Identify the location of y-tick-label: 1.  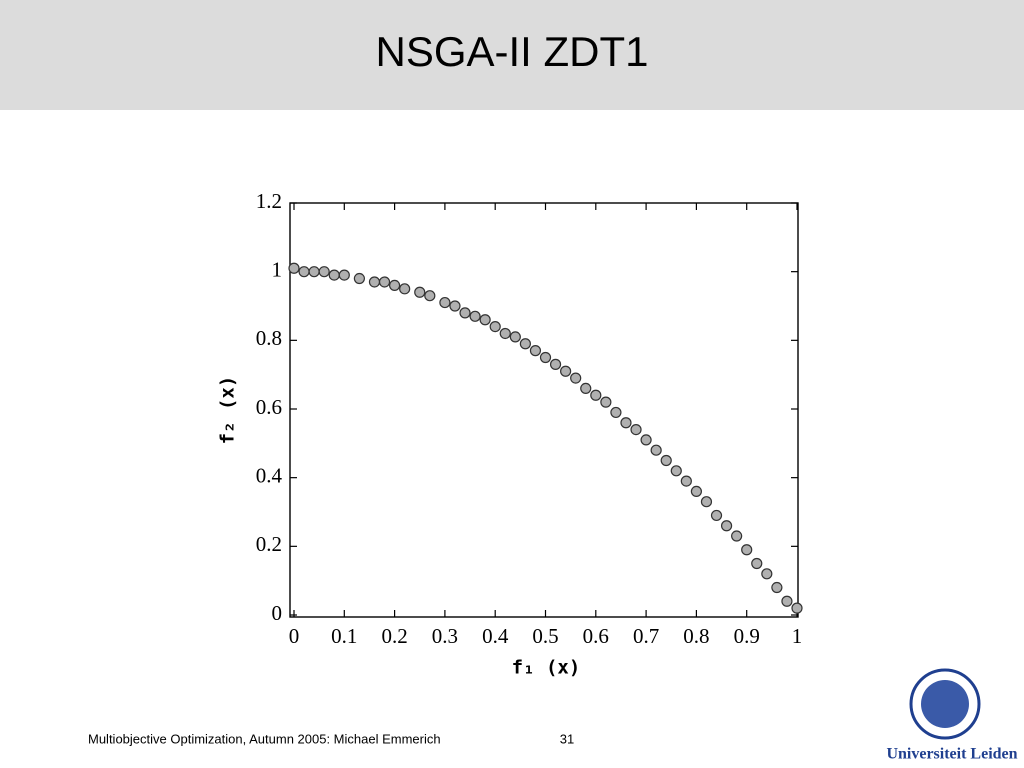
(277, 269).